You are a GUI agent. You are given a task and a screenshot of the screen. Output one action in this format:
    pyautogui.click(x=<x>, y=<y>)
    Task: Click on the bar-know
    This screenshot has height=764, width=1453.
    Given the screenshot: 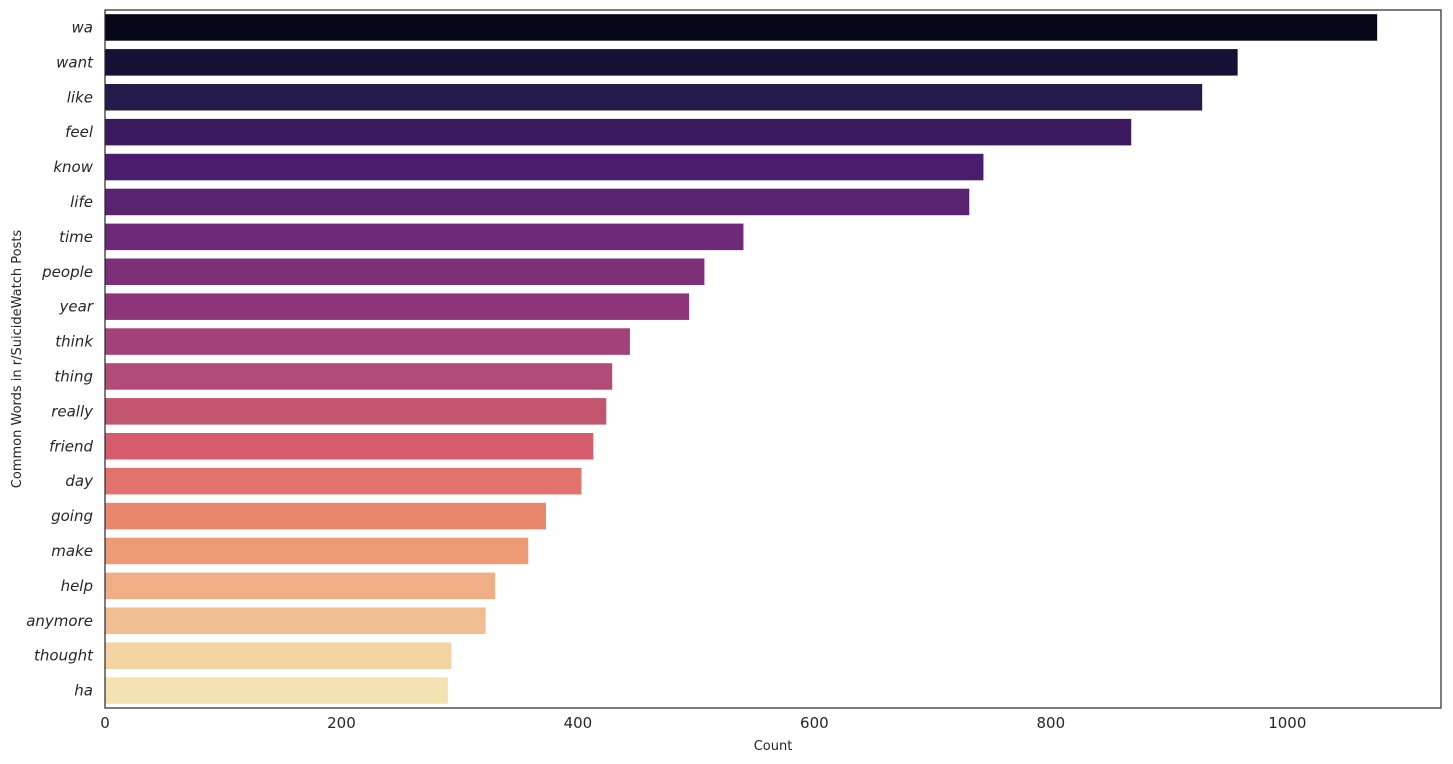 What is the action you would take?
    pyautogui.click(x=544, y=167)
    